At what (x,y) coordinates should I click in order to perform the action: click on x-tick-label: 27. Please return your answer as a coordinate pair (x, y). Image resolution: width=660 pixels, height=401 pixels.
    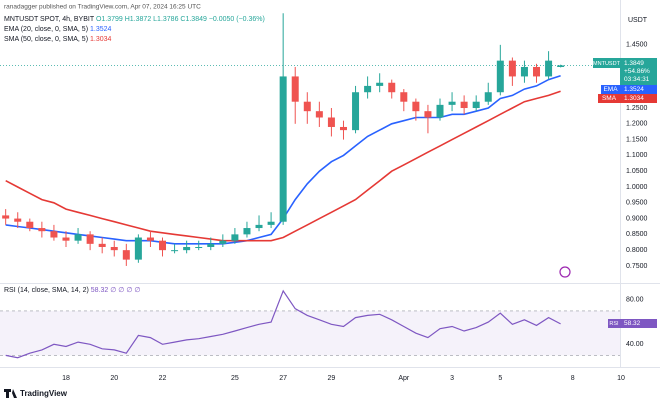
    Looking at the image, I should click on (283, 378).